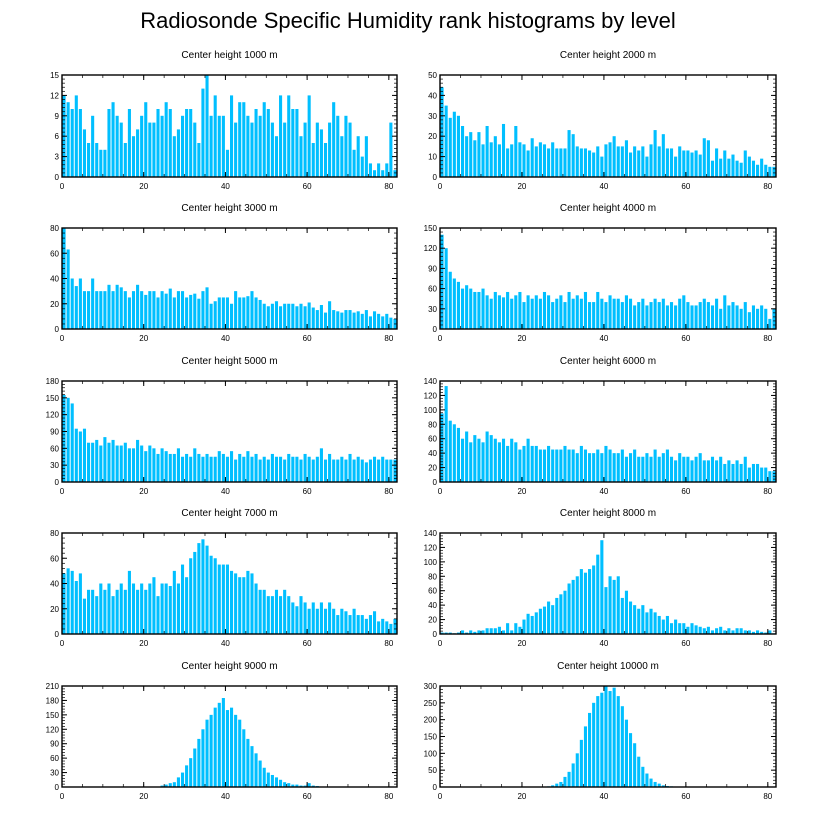 The image size is (816, 824). Describe the element at coordinates (432, 116) in the screenshot. I see `y-tick-label: 30` at that location.